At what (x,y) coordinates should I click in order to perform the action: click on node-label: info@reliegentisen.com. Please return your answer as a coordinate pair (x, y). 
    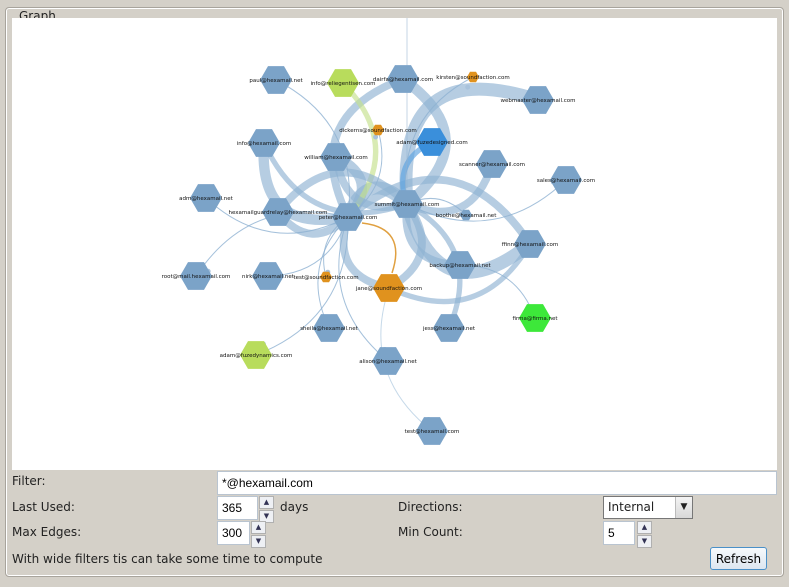
    Looking at the image, I should click on (342, 84).